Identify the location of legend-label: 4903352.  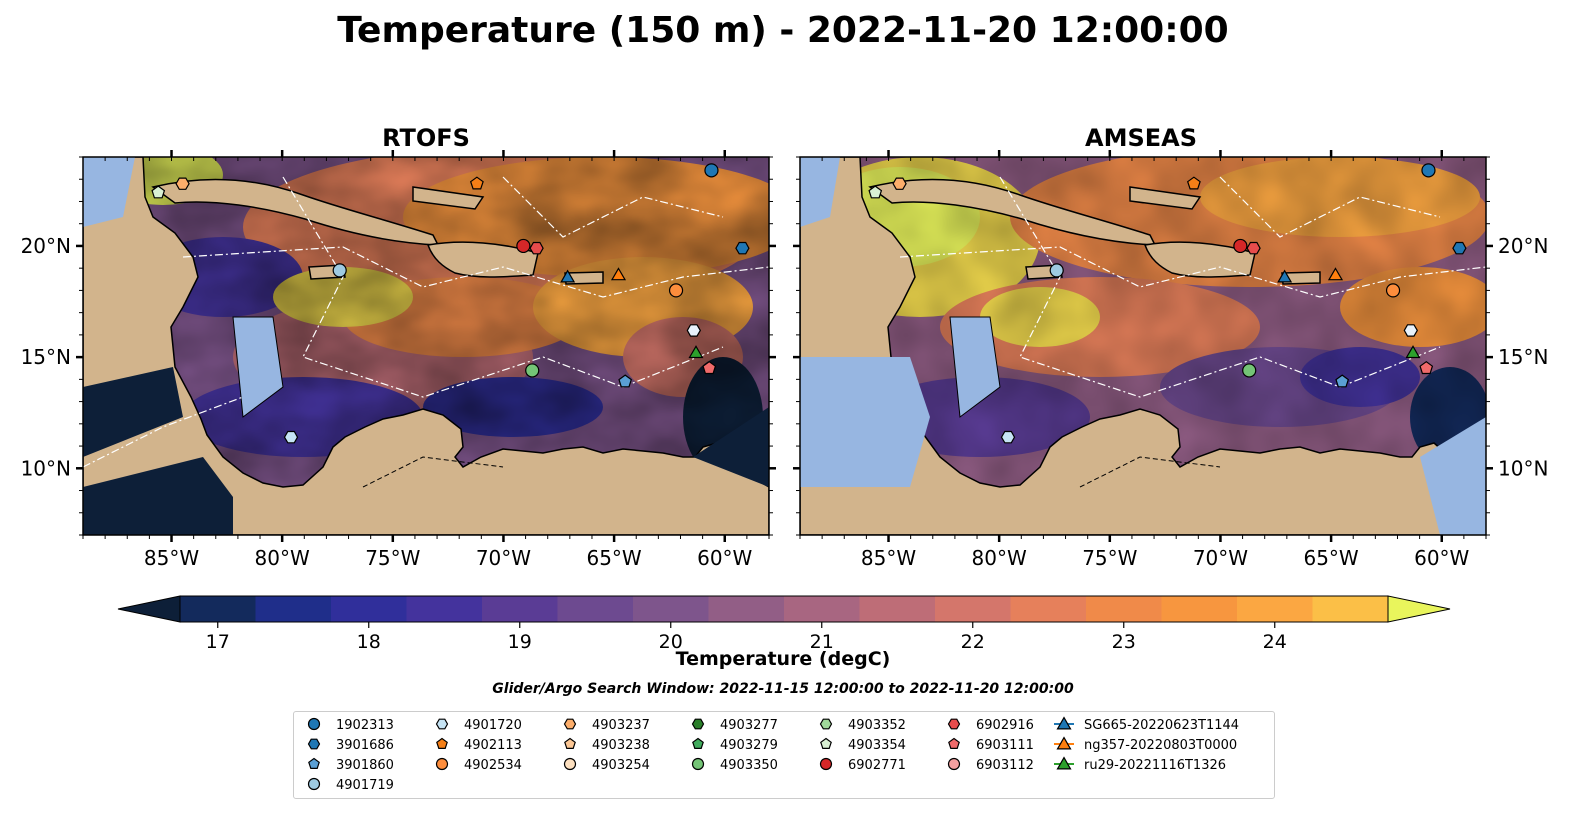
(877, 725).